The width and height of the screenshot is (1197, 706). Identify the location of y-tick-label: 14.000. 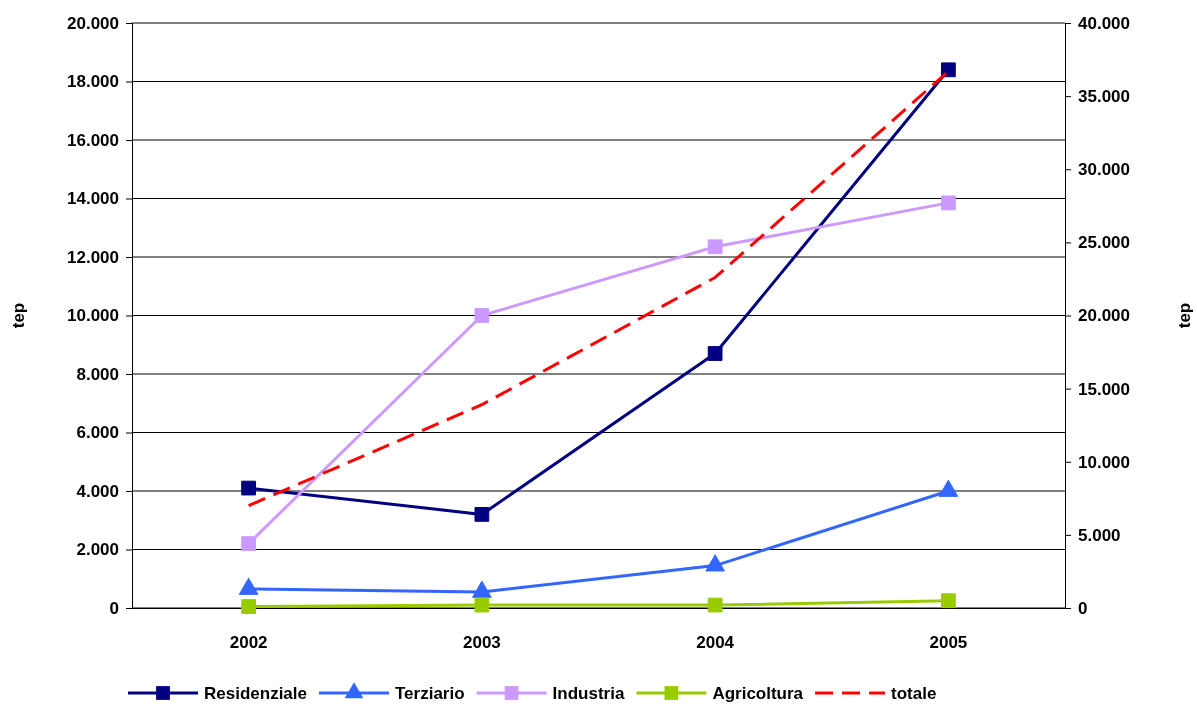
(93, 199).